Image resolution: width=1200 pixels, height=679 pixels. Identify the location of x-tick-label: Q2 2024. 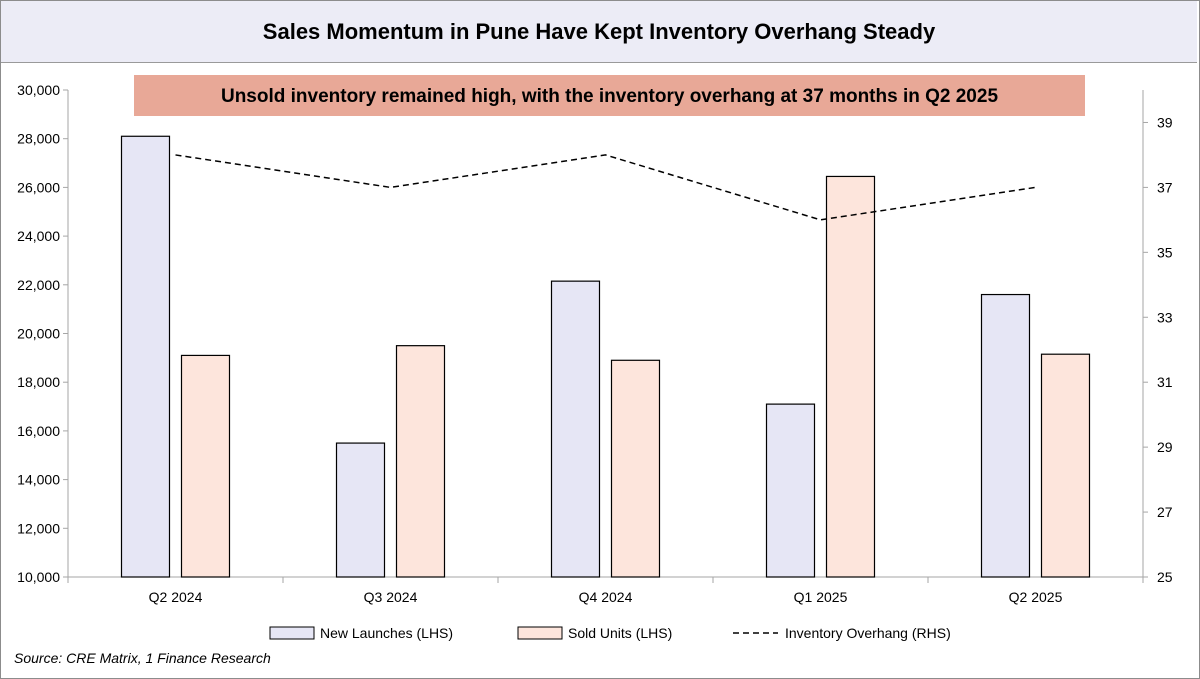
(176, 597).